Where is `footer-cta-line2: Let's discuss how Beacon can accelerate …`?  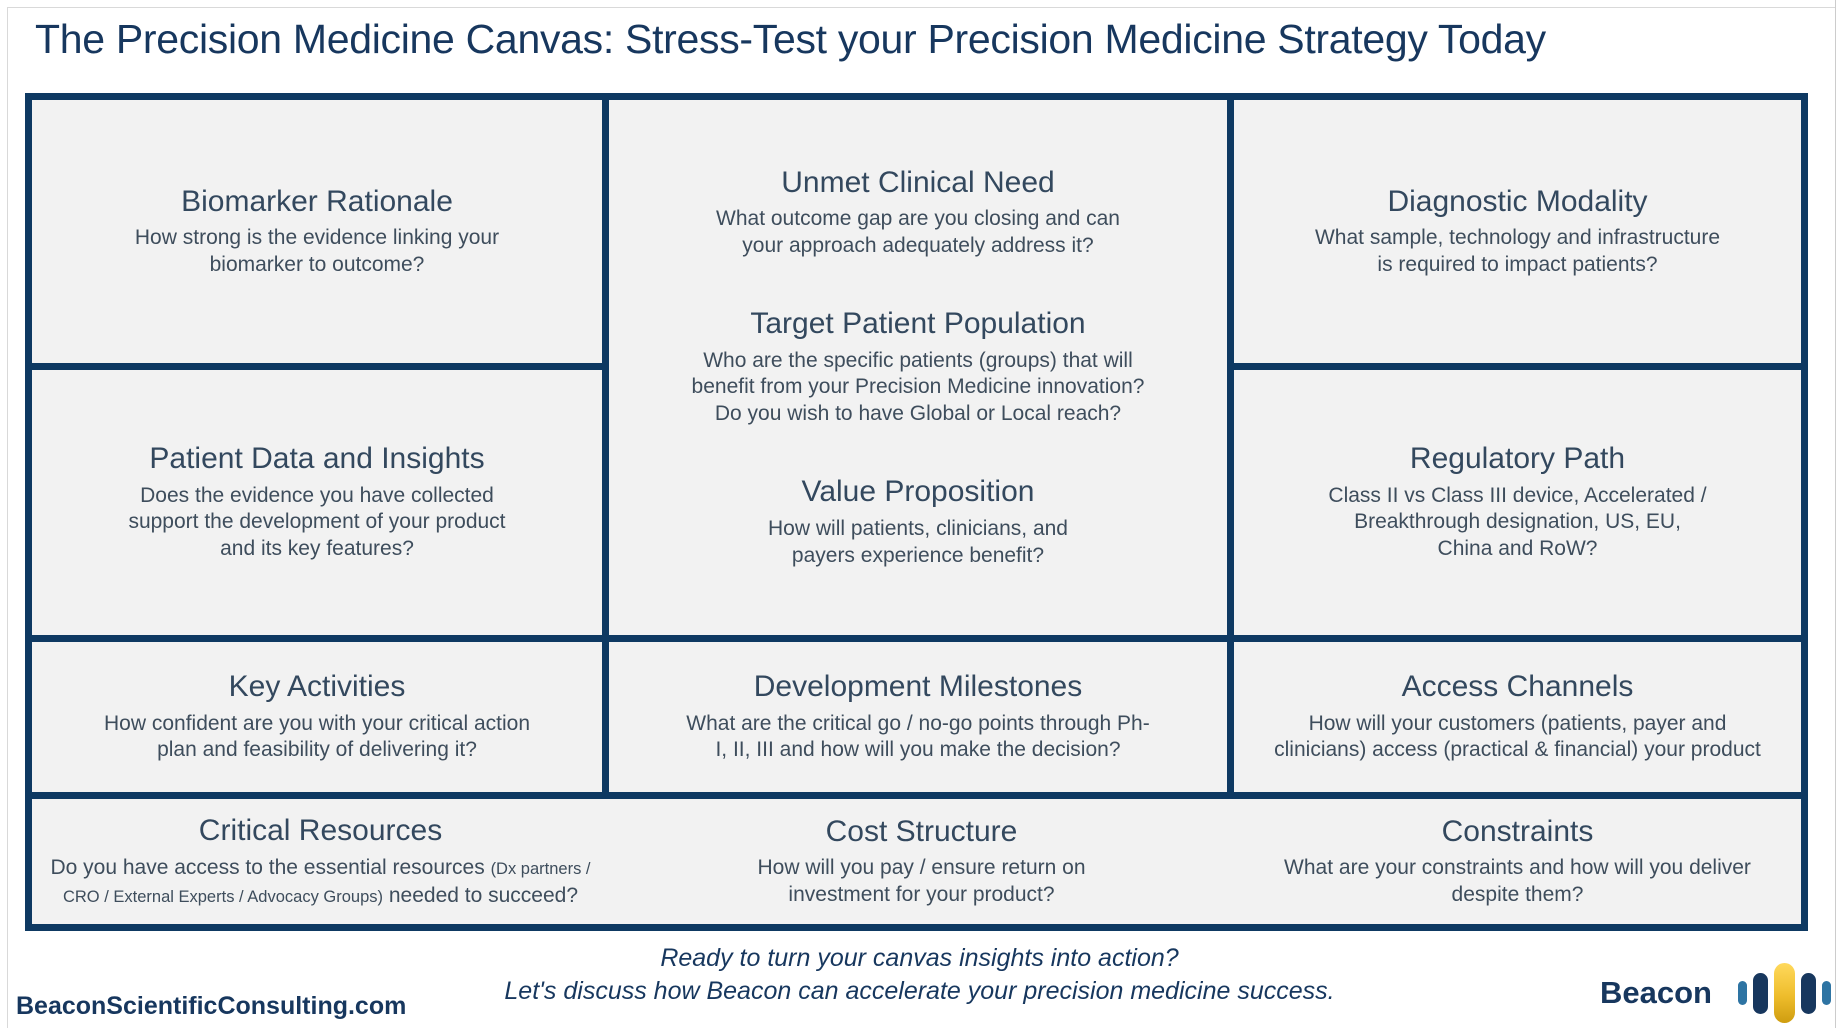 footer-cta-line2: Let's discuss how Beacon can accelerate … is located at coordinates (919, 991).